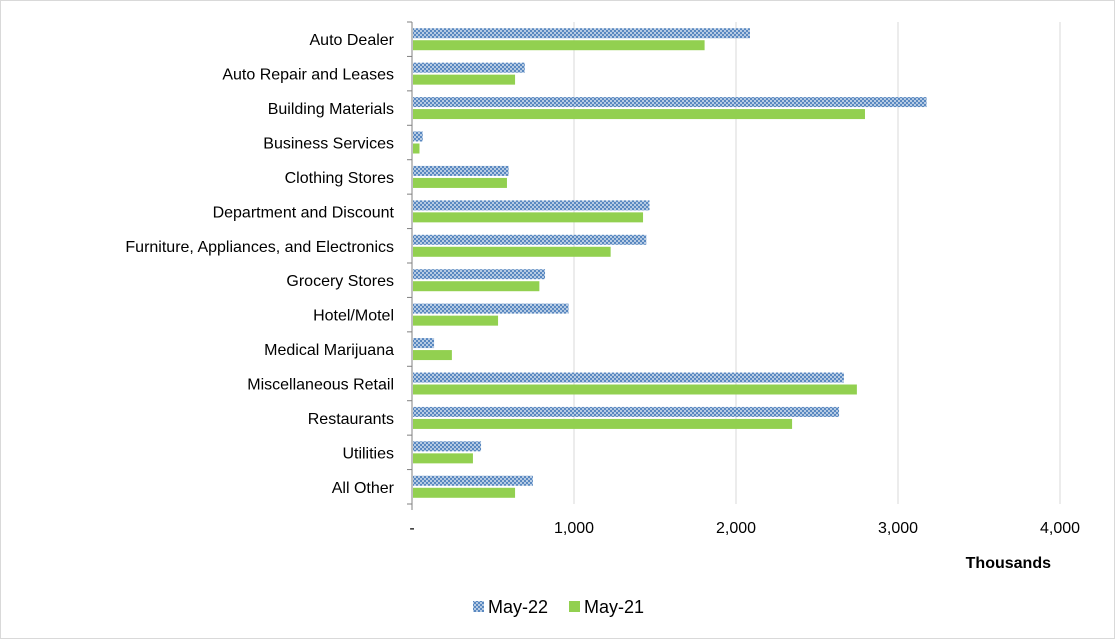 Image resolution: width=1115 pixels, height=639 pixels. I want to click on category-label: Business Services, so click(328, 144).